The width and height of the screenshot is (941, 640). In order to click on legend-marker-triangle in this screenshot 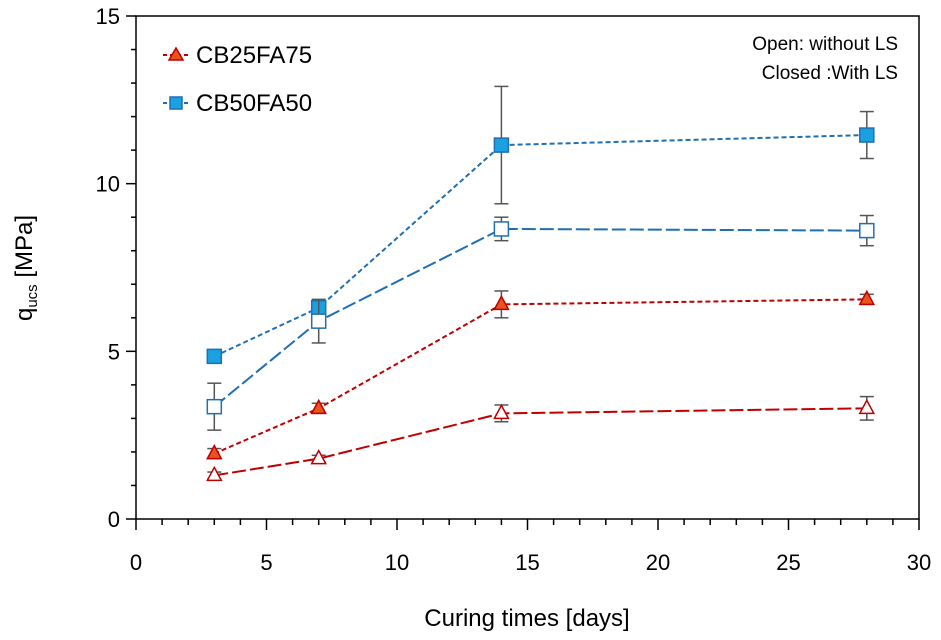, I will do `click(176, 53)`.